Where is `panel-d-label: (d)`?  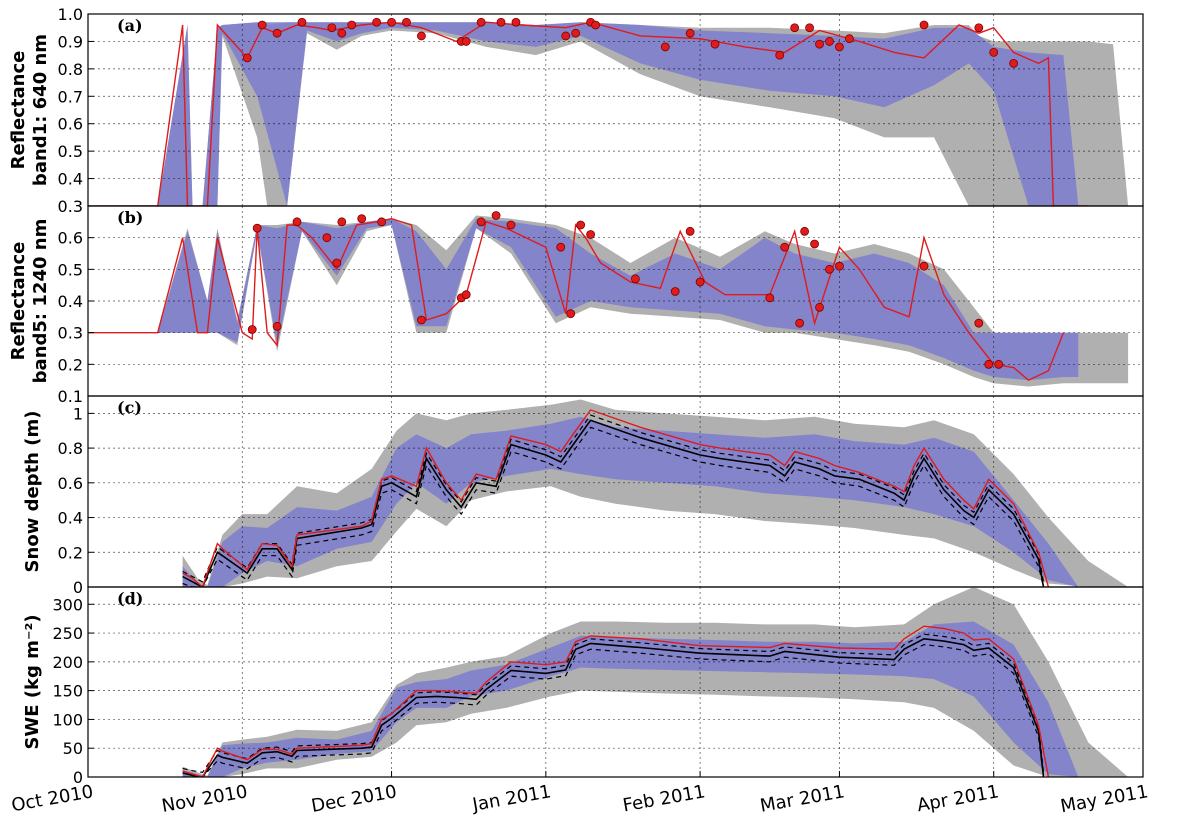 panel-d-label: (d) is located at coordinates (130, 598).